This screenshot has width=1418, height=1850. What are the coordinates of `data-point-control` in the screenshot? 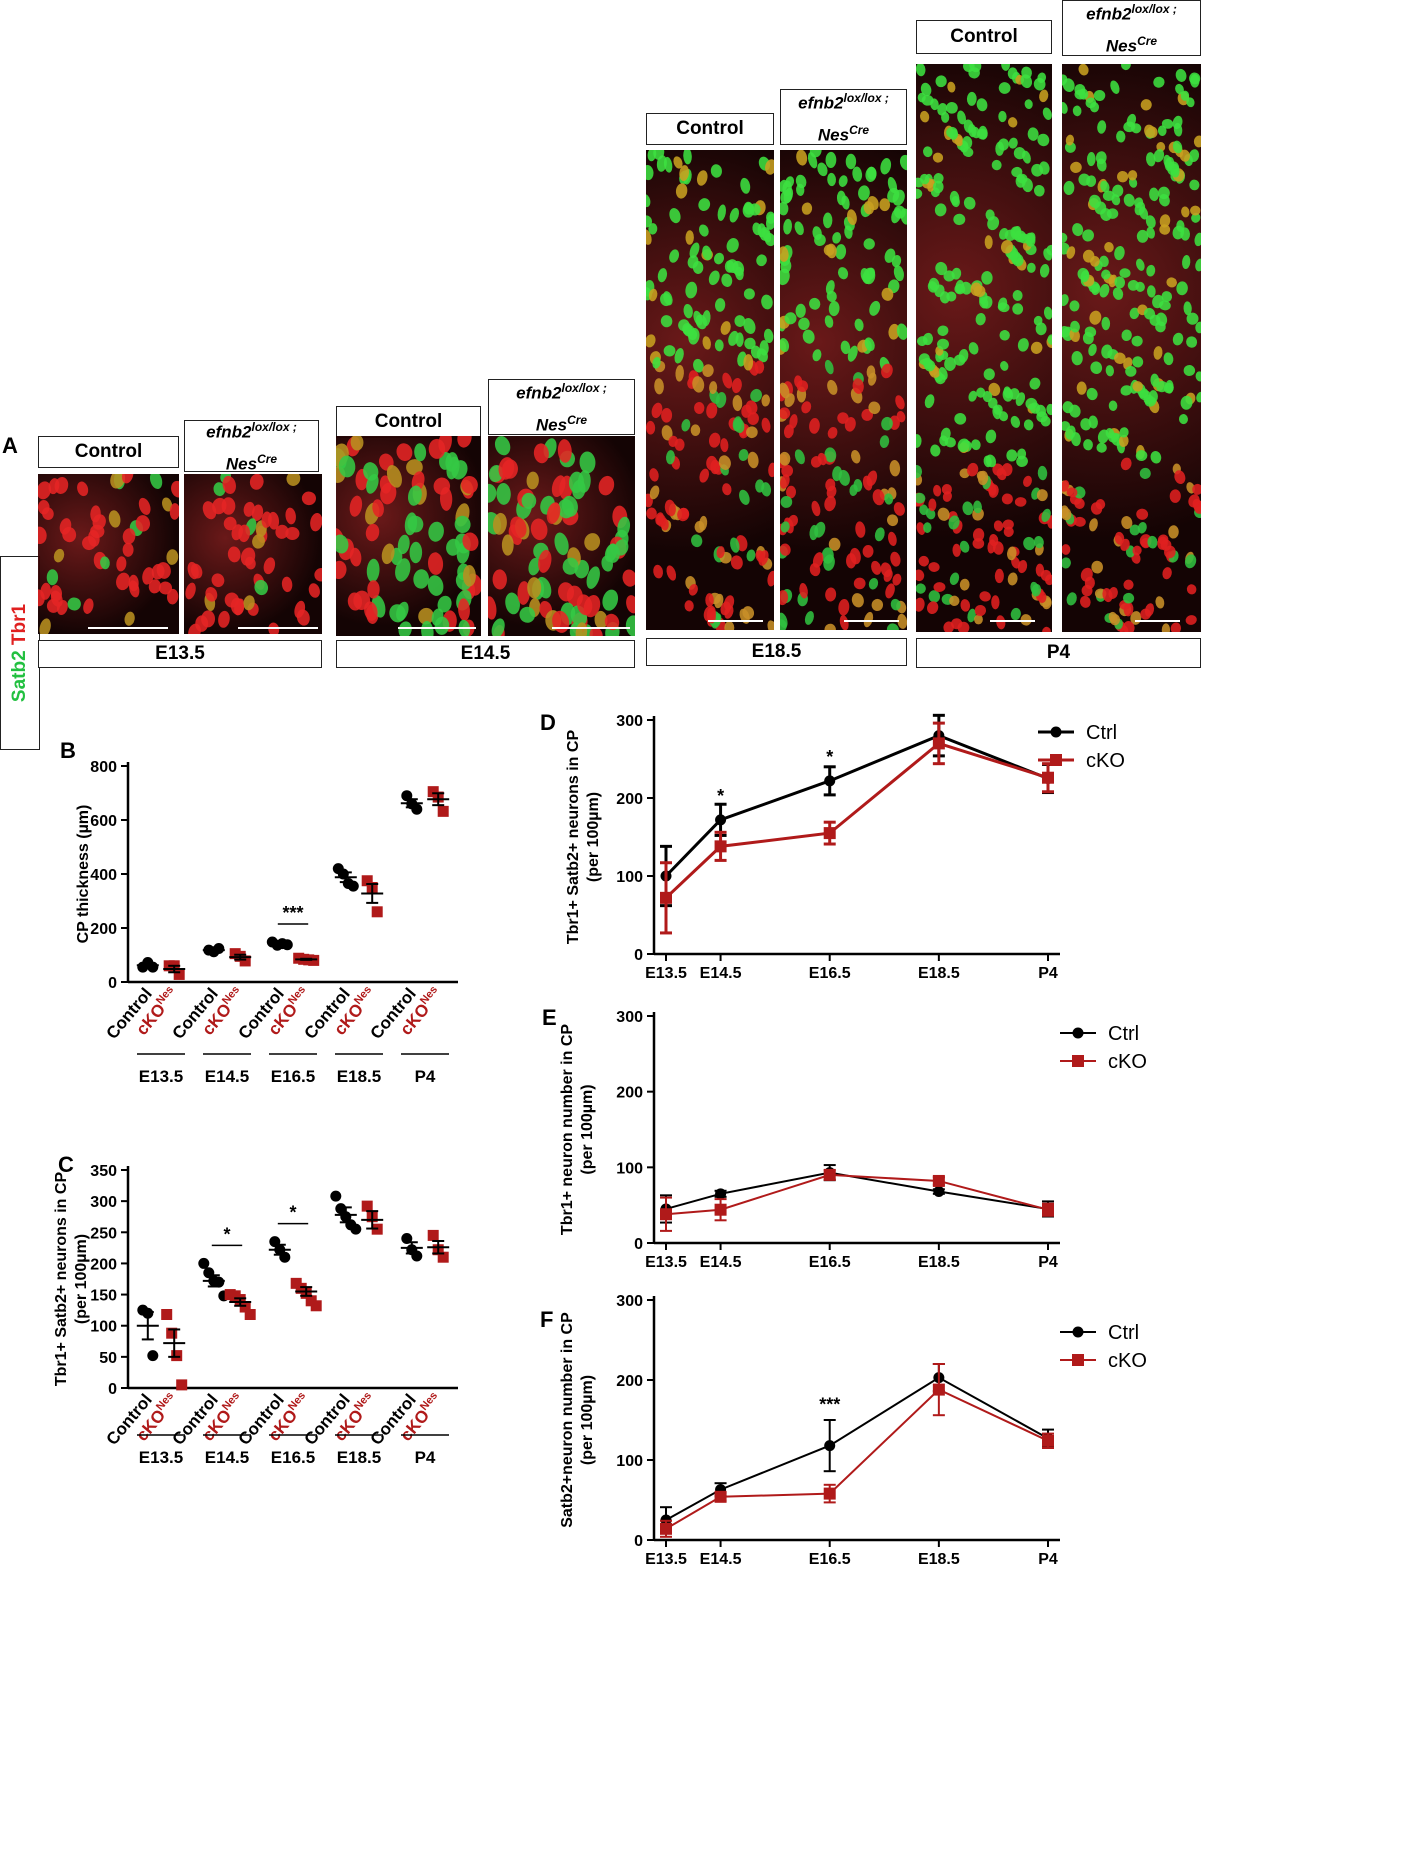 It's located at (356, 1229).